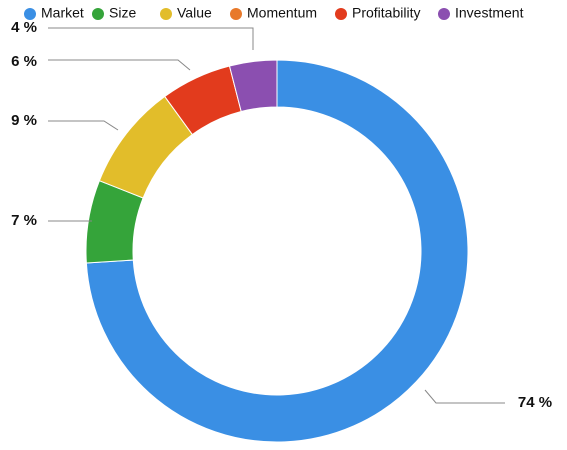 Image resolution: width=567 pixels, height=450 pixels. I want to click on donut-slice, so click(253, 86).